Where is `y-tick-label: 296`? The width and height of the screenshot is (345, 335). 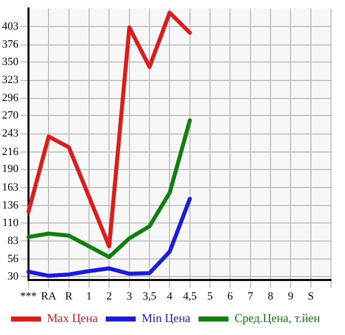
y-tick-label: 296 is located at coordinates (10, 98).